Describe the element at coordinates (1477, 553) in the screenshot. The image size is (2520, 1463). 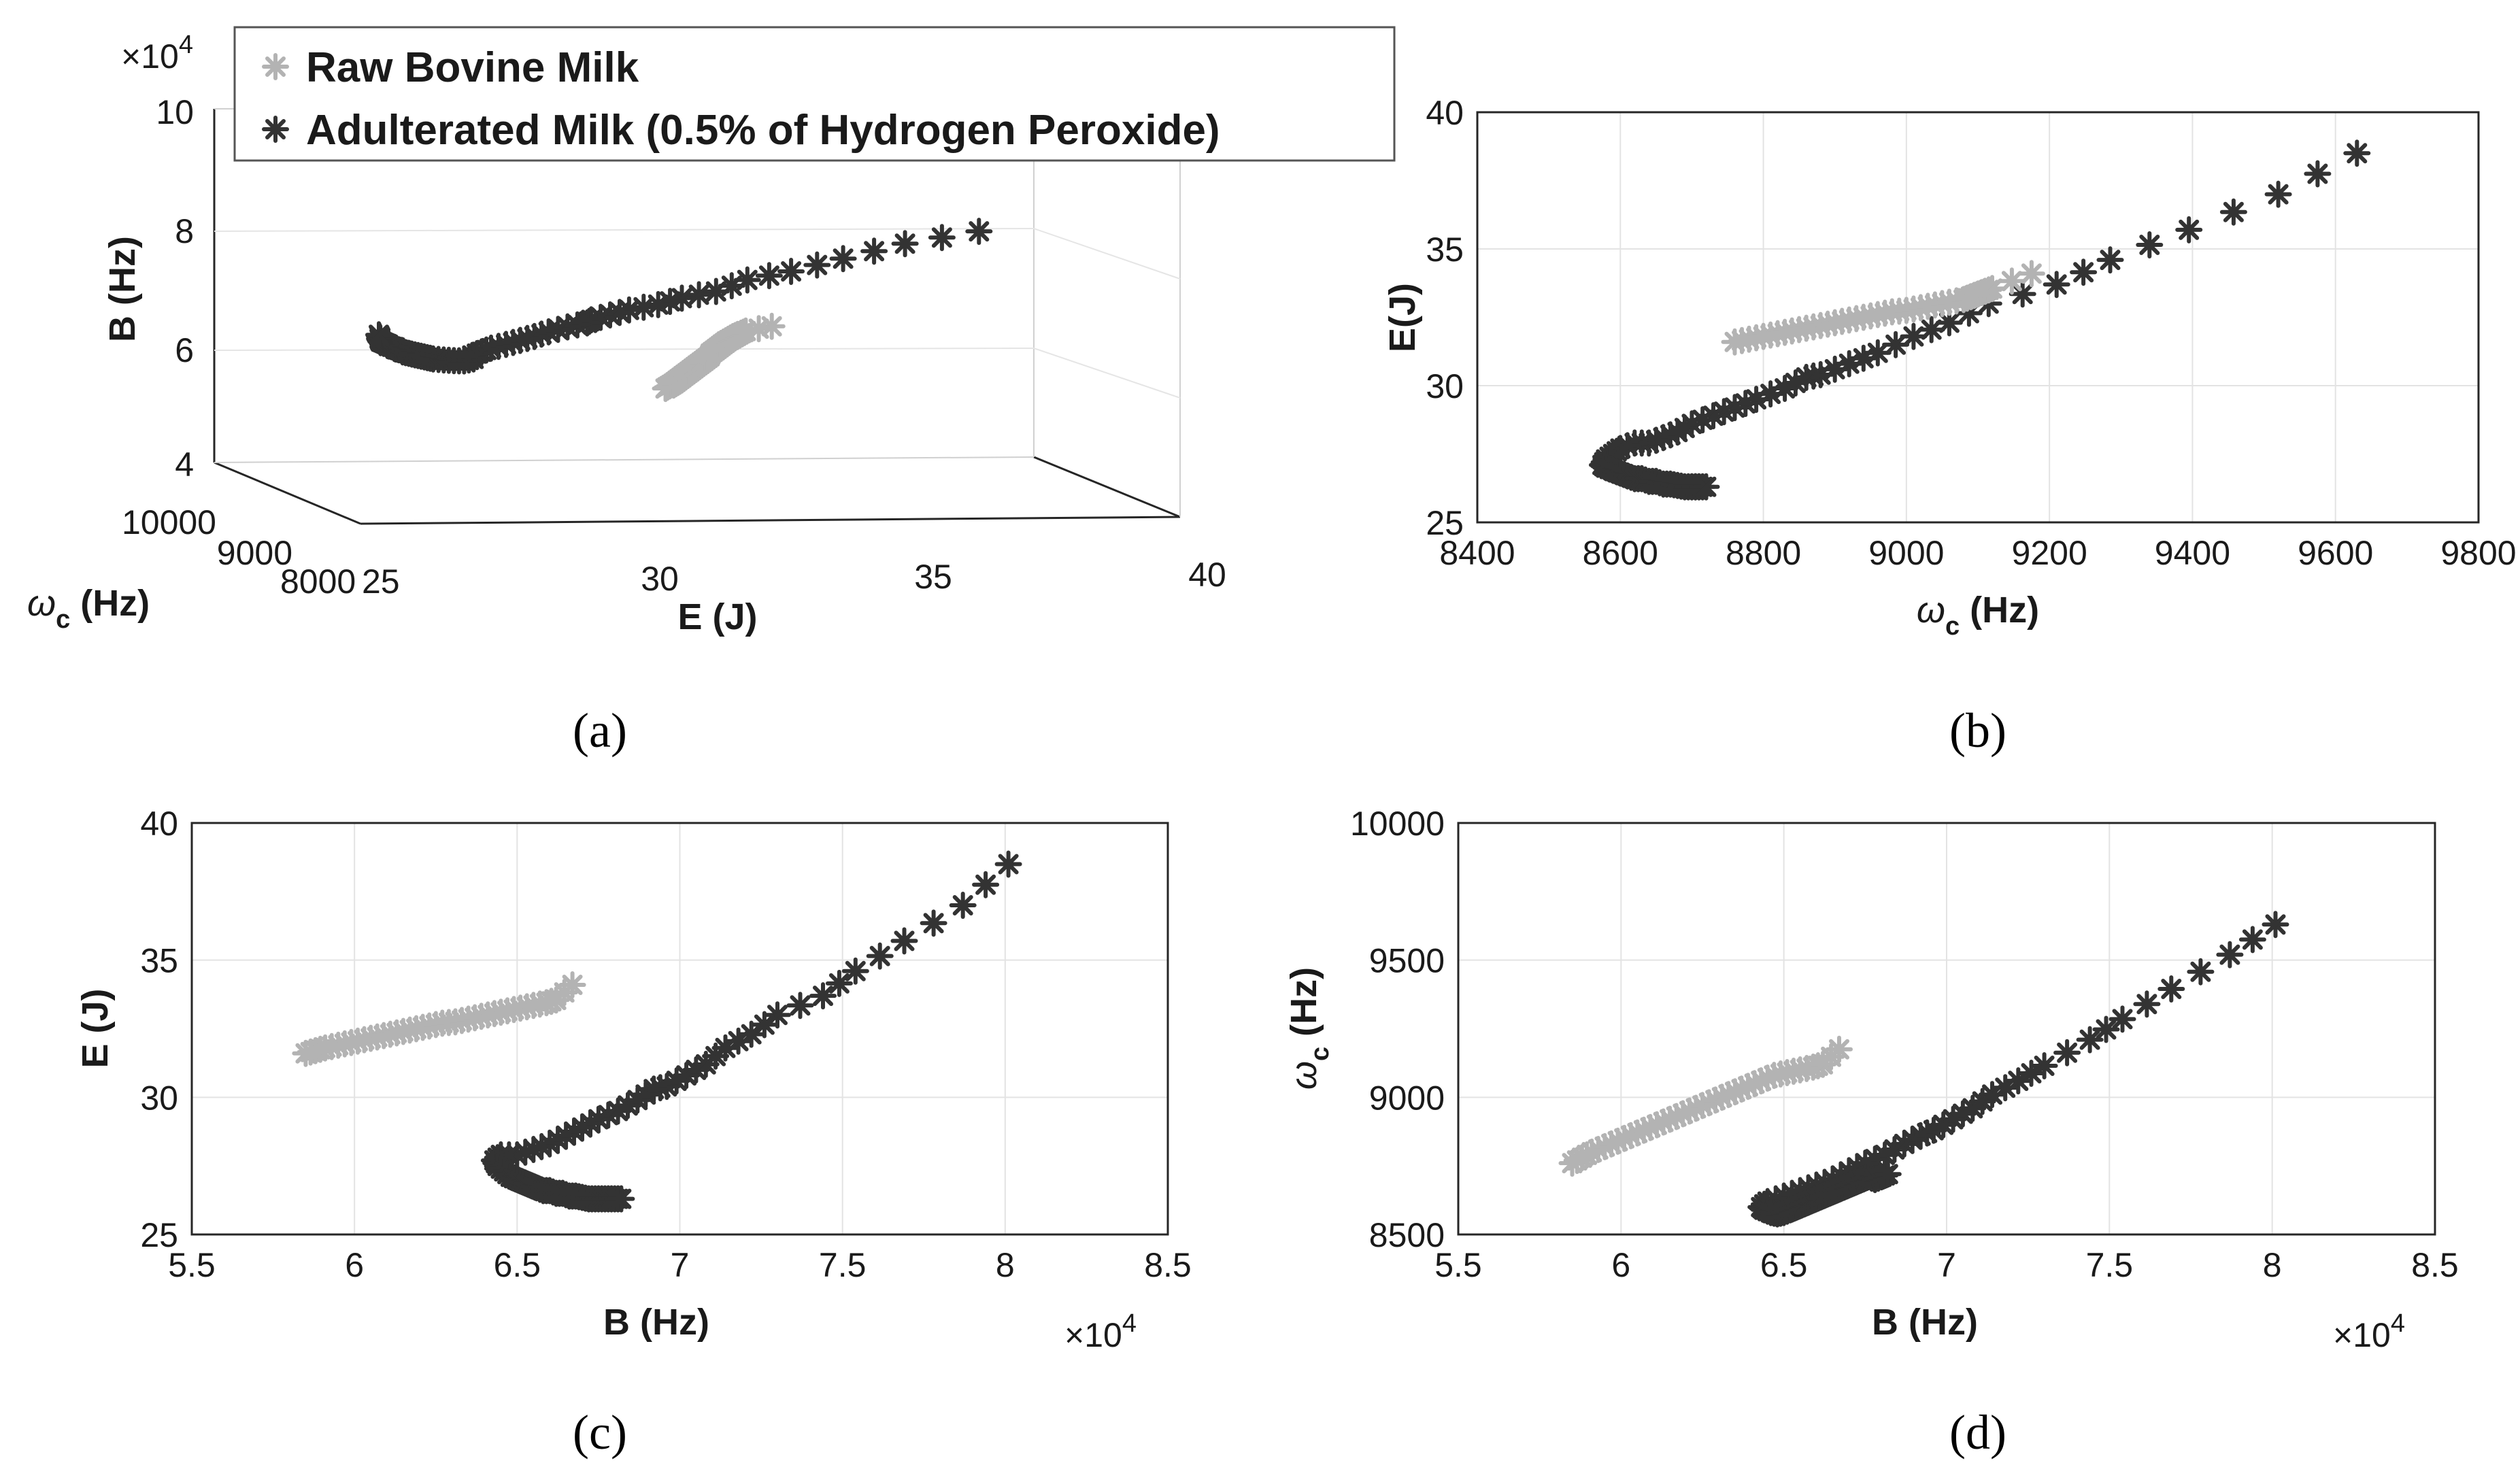
I see `x-tick-label: 8400` at that location.